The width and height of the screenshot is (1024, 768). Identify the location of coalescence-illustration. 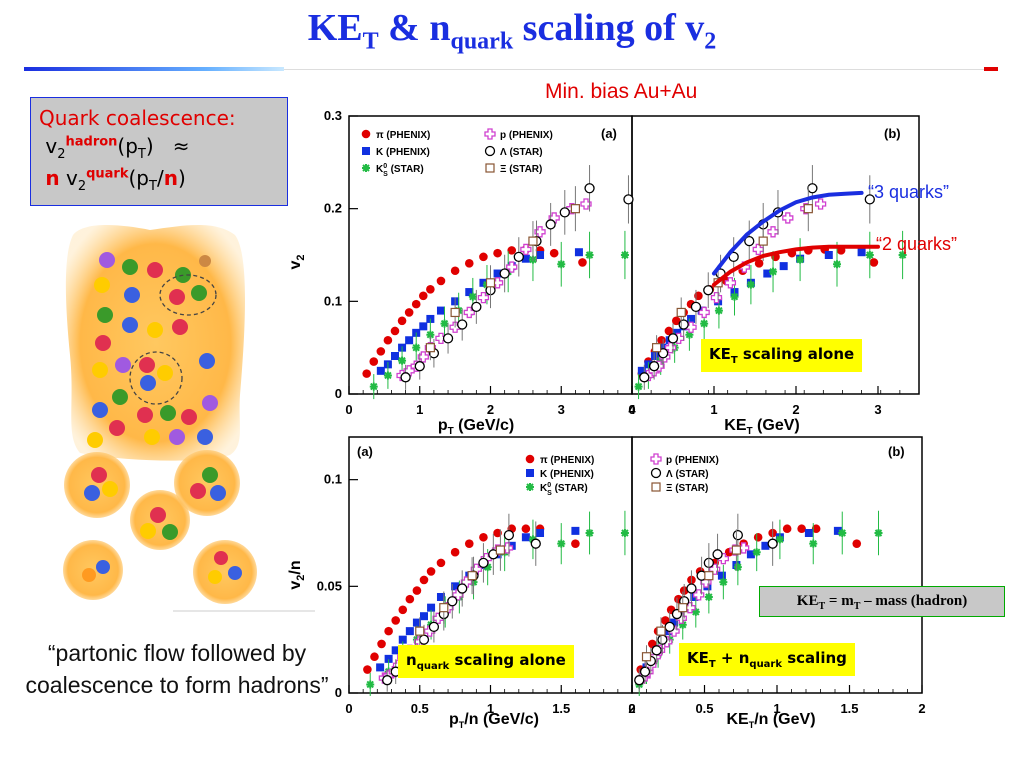
(189, 418).